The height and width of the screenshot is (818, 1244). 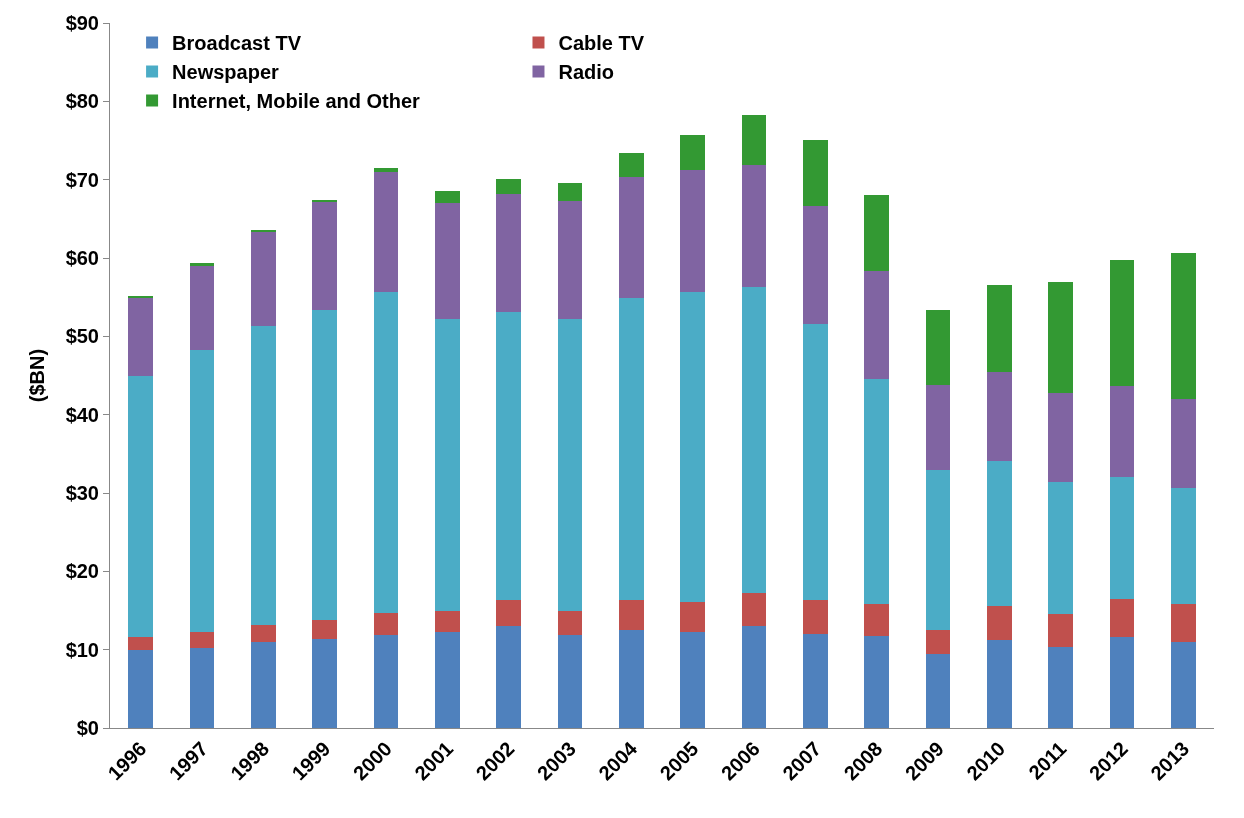 I want to click on y-tick-label: $10, so click(x=82, y=649).